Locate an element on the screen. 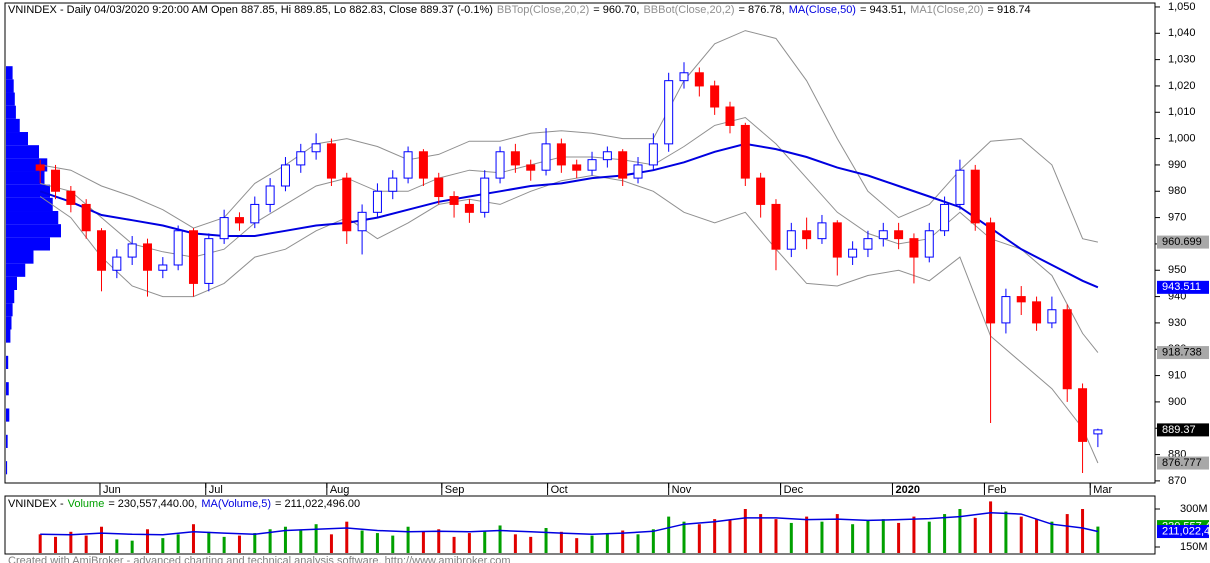 This screenshot has height=563, width=1210. y-tick-label: 1,050 is located at coordinates (1182, 7).